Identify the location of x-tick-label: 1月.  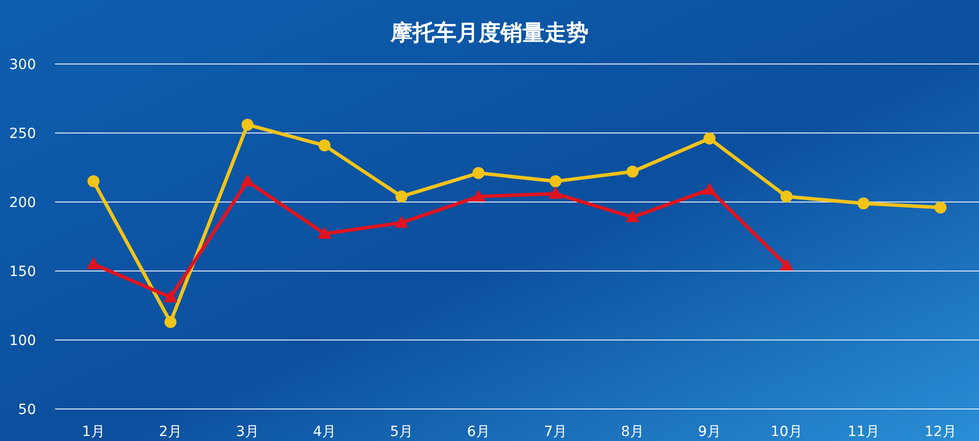
(93, 432).